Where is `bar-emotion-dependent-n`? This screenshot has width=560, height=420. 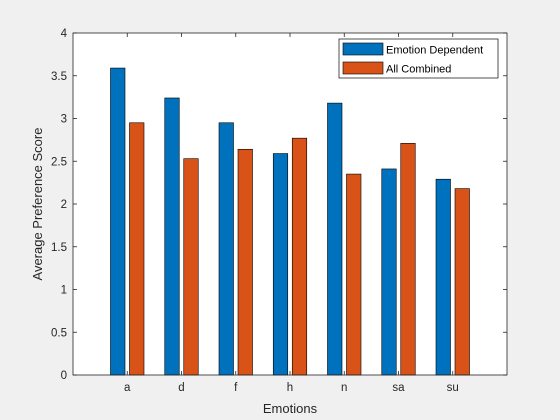 bar-emotion-dependent-n is located at coordinates (335, 239).